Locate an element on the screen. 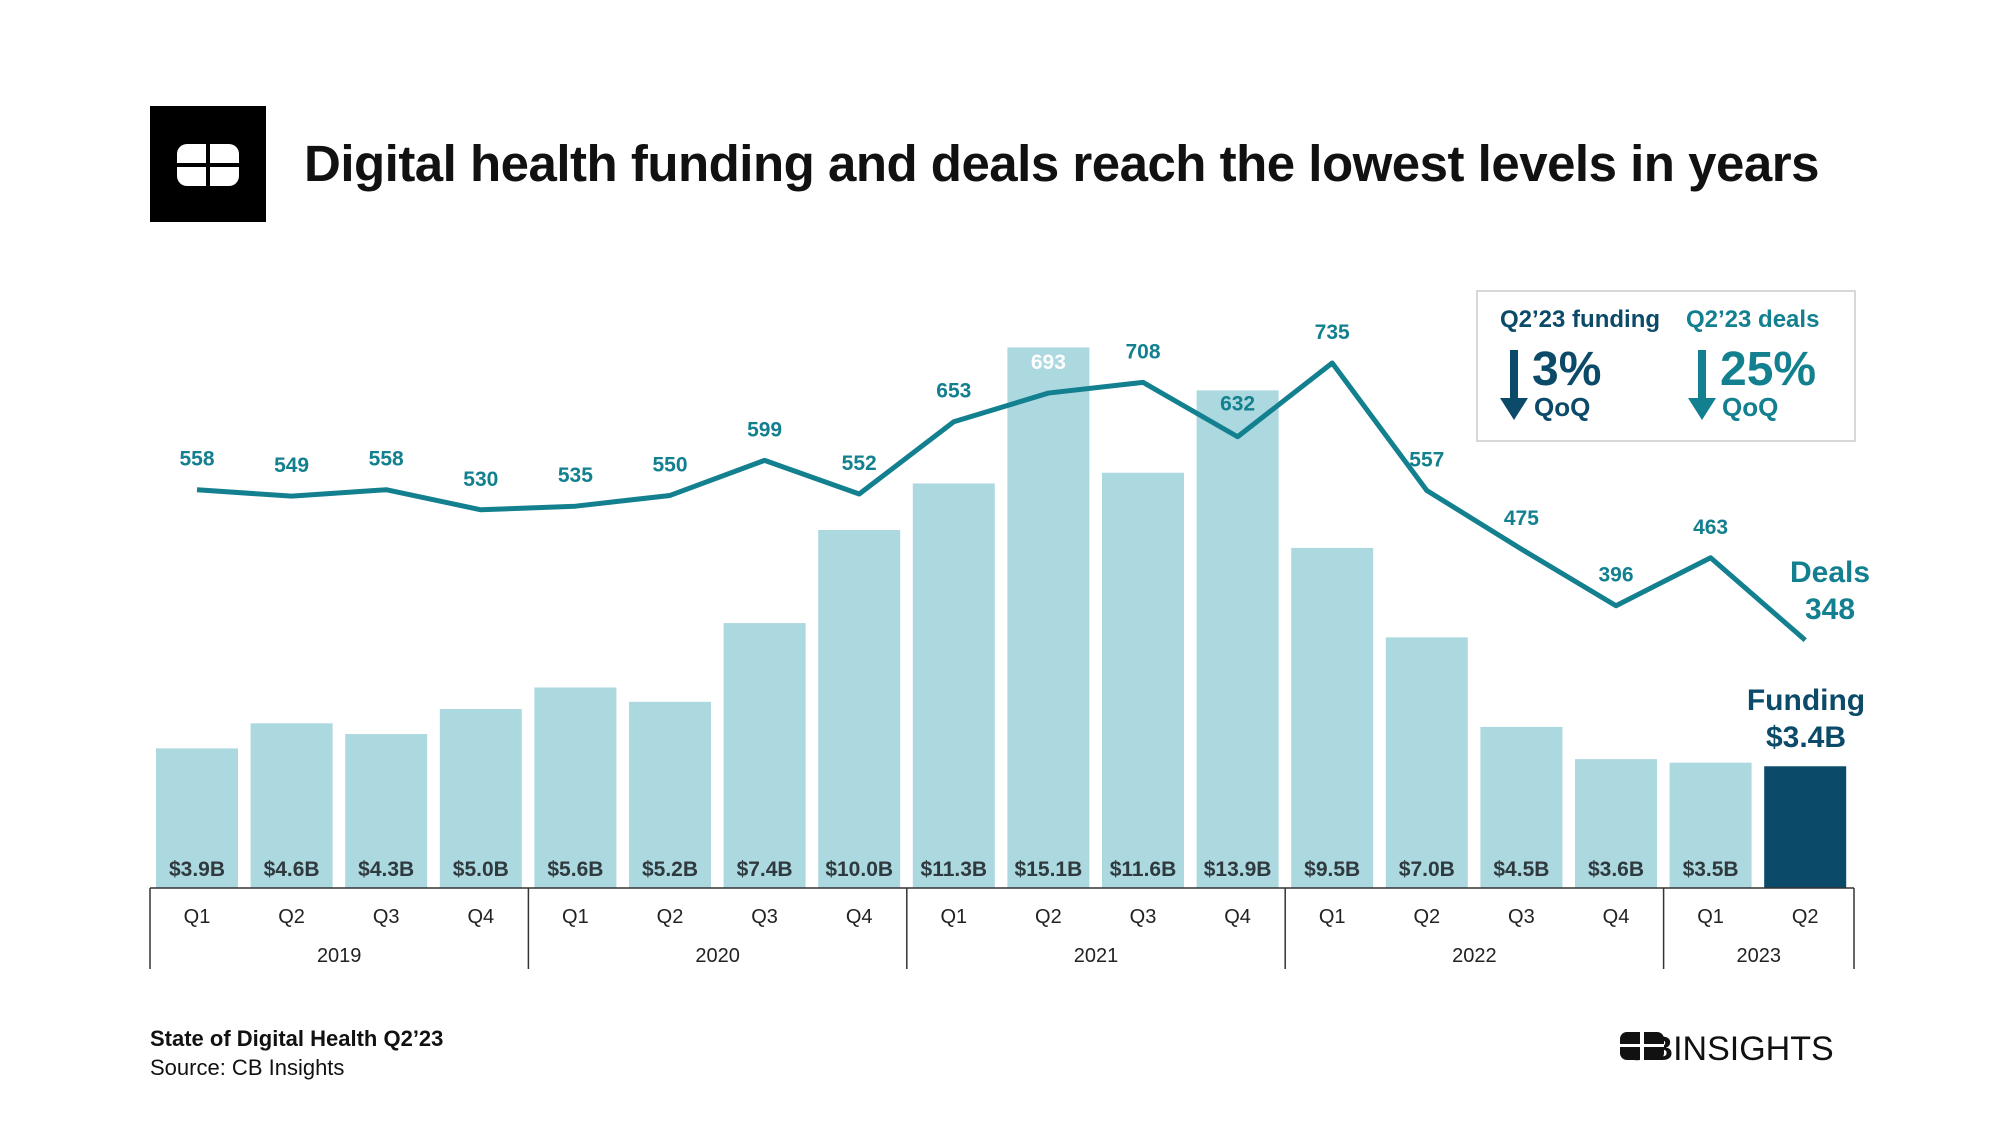 Image resolution: width=2000 pixels, height=1125 pixels. deals-point-label: 550 is located at coordinates (669, 464).